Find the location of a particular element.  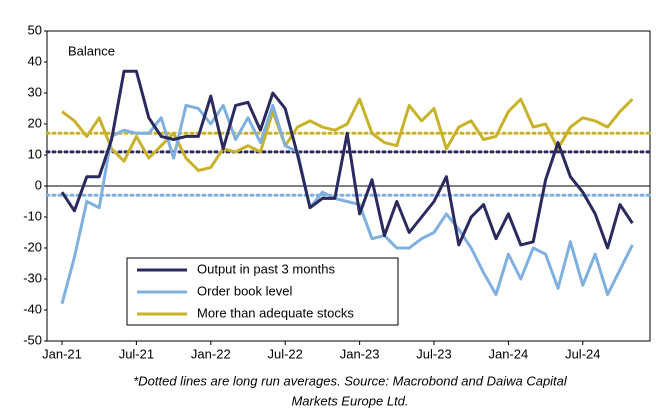

x-tick-label: Jul-23 is located at coordinates (433, 353).